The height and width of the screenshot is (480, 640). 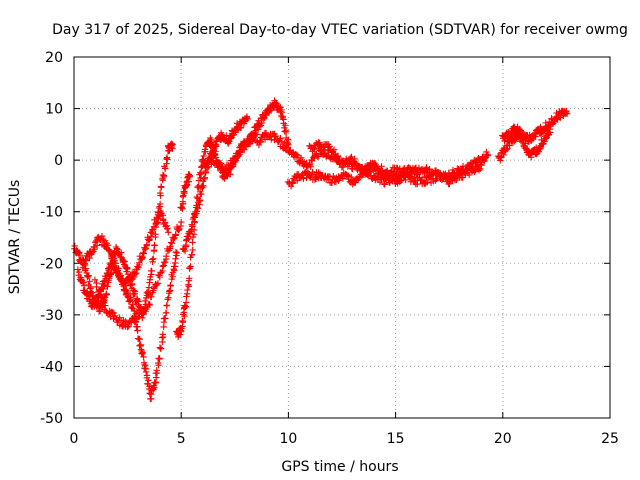 I want to click on series-sat-m, so click(x=524, y=145).